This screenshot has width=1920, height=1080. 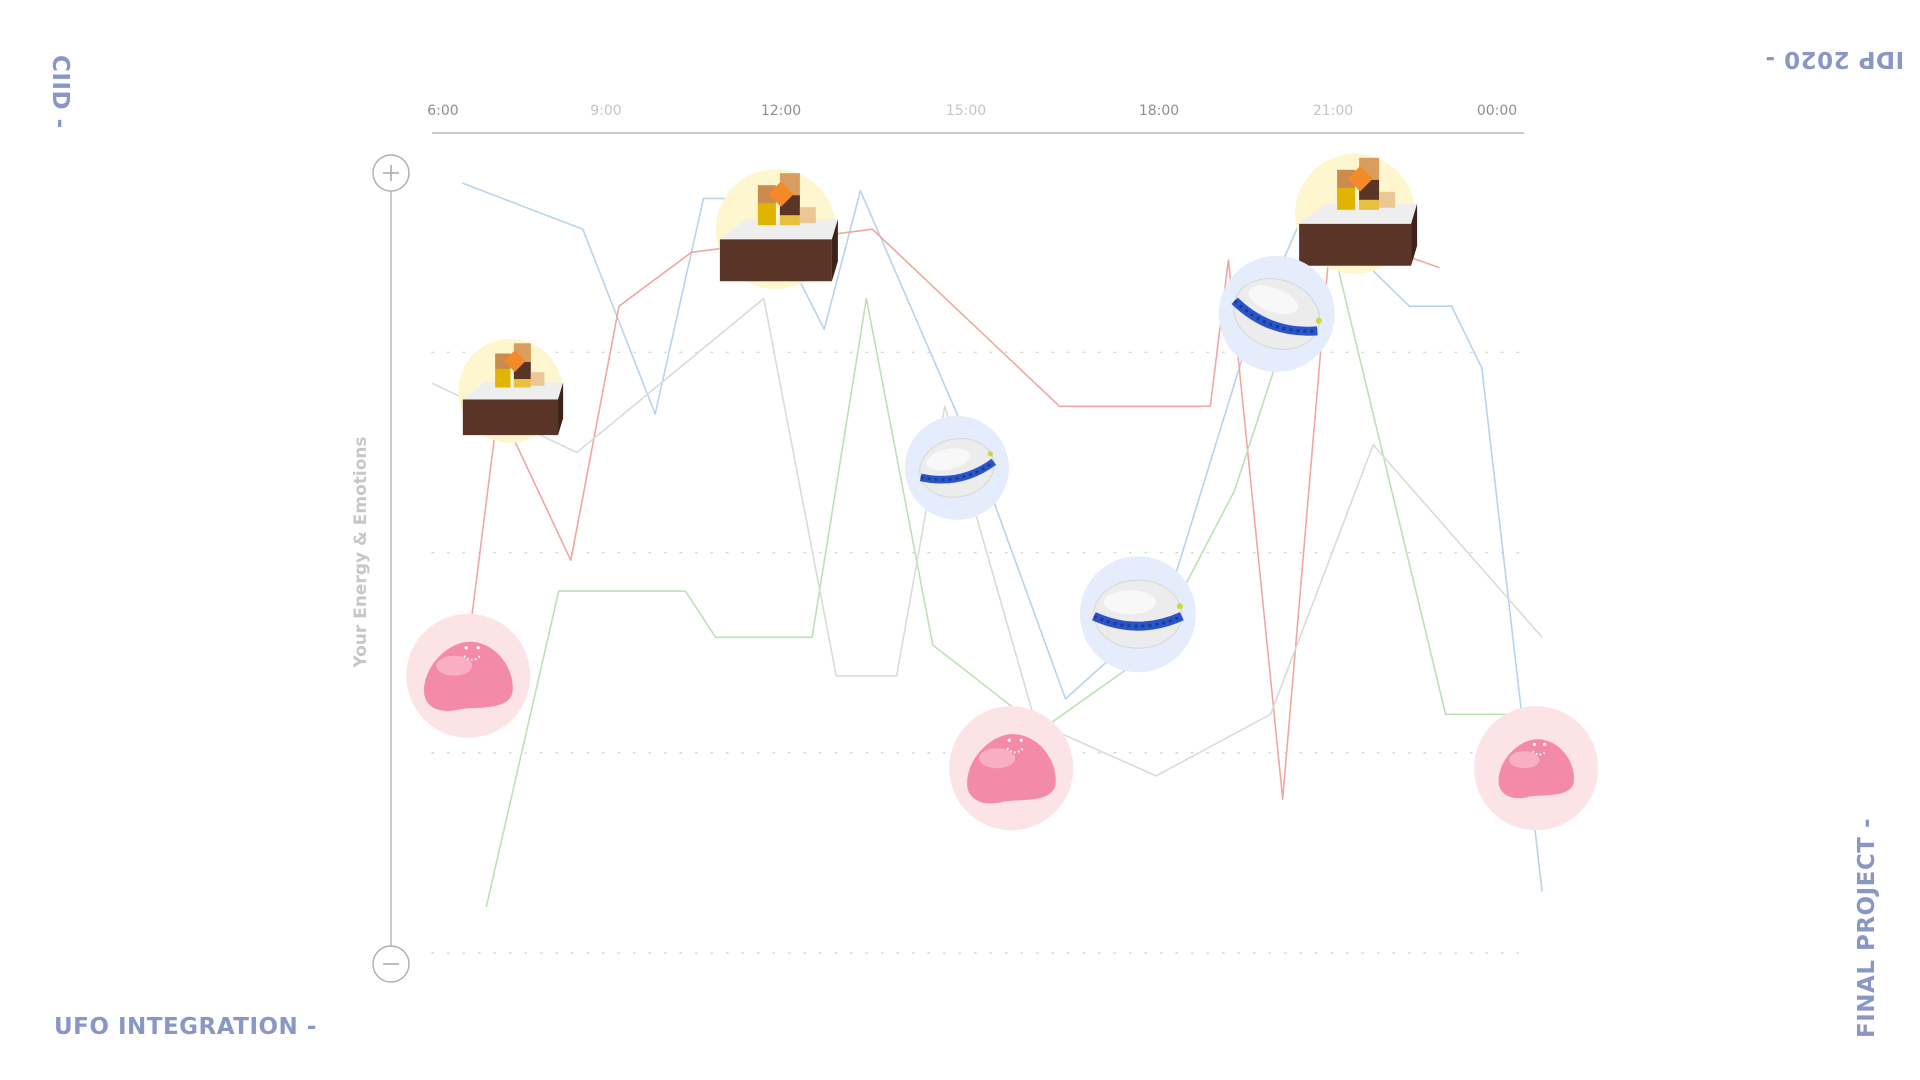 What do you see at coordinates (442, 111) in the screenshot?
I see `x-tick-label: 6:00` at bounding box center [442, 111].